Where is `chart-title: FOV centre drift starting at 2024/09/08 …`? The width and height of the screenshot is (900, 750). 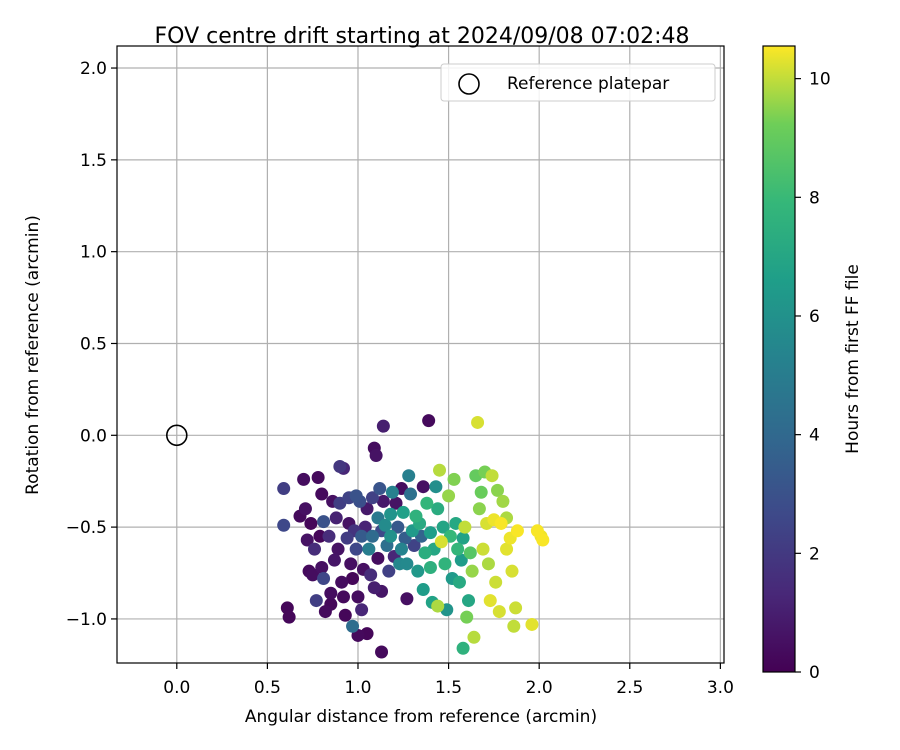
chart-title: FOV centre drift starting at 2024/09/08 … is located at coordinates (422, 36).